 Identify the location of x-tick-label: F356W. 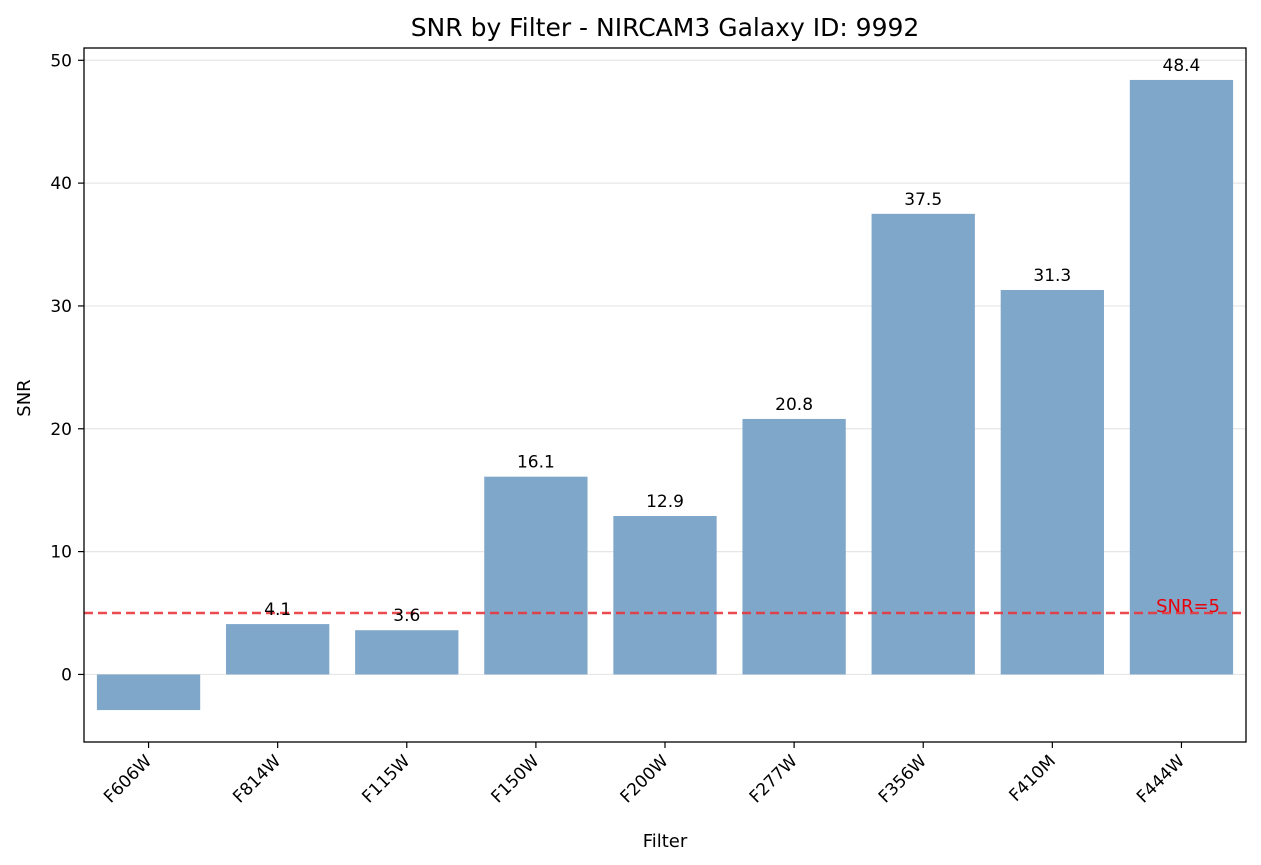
(903, 779).